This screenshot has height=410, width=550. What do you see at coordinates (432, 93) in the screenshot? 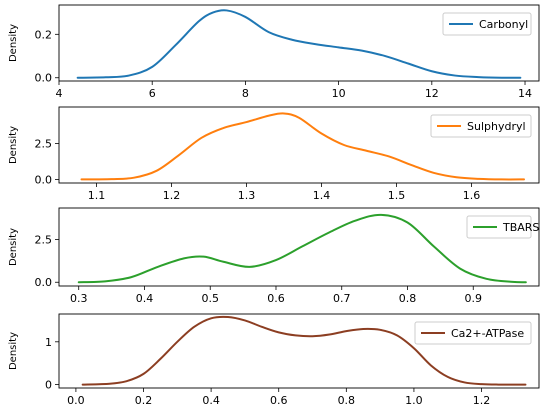
I see `x-tick-label: 12` at bounding box center [432, 93].